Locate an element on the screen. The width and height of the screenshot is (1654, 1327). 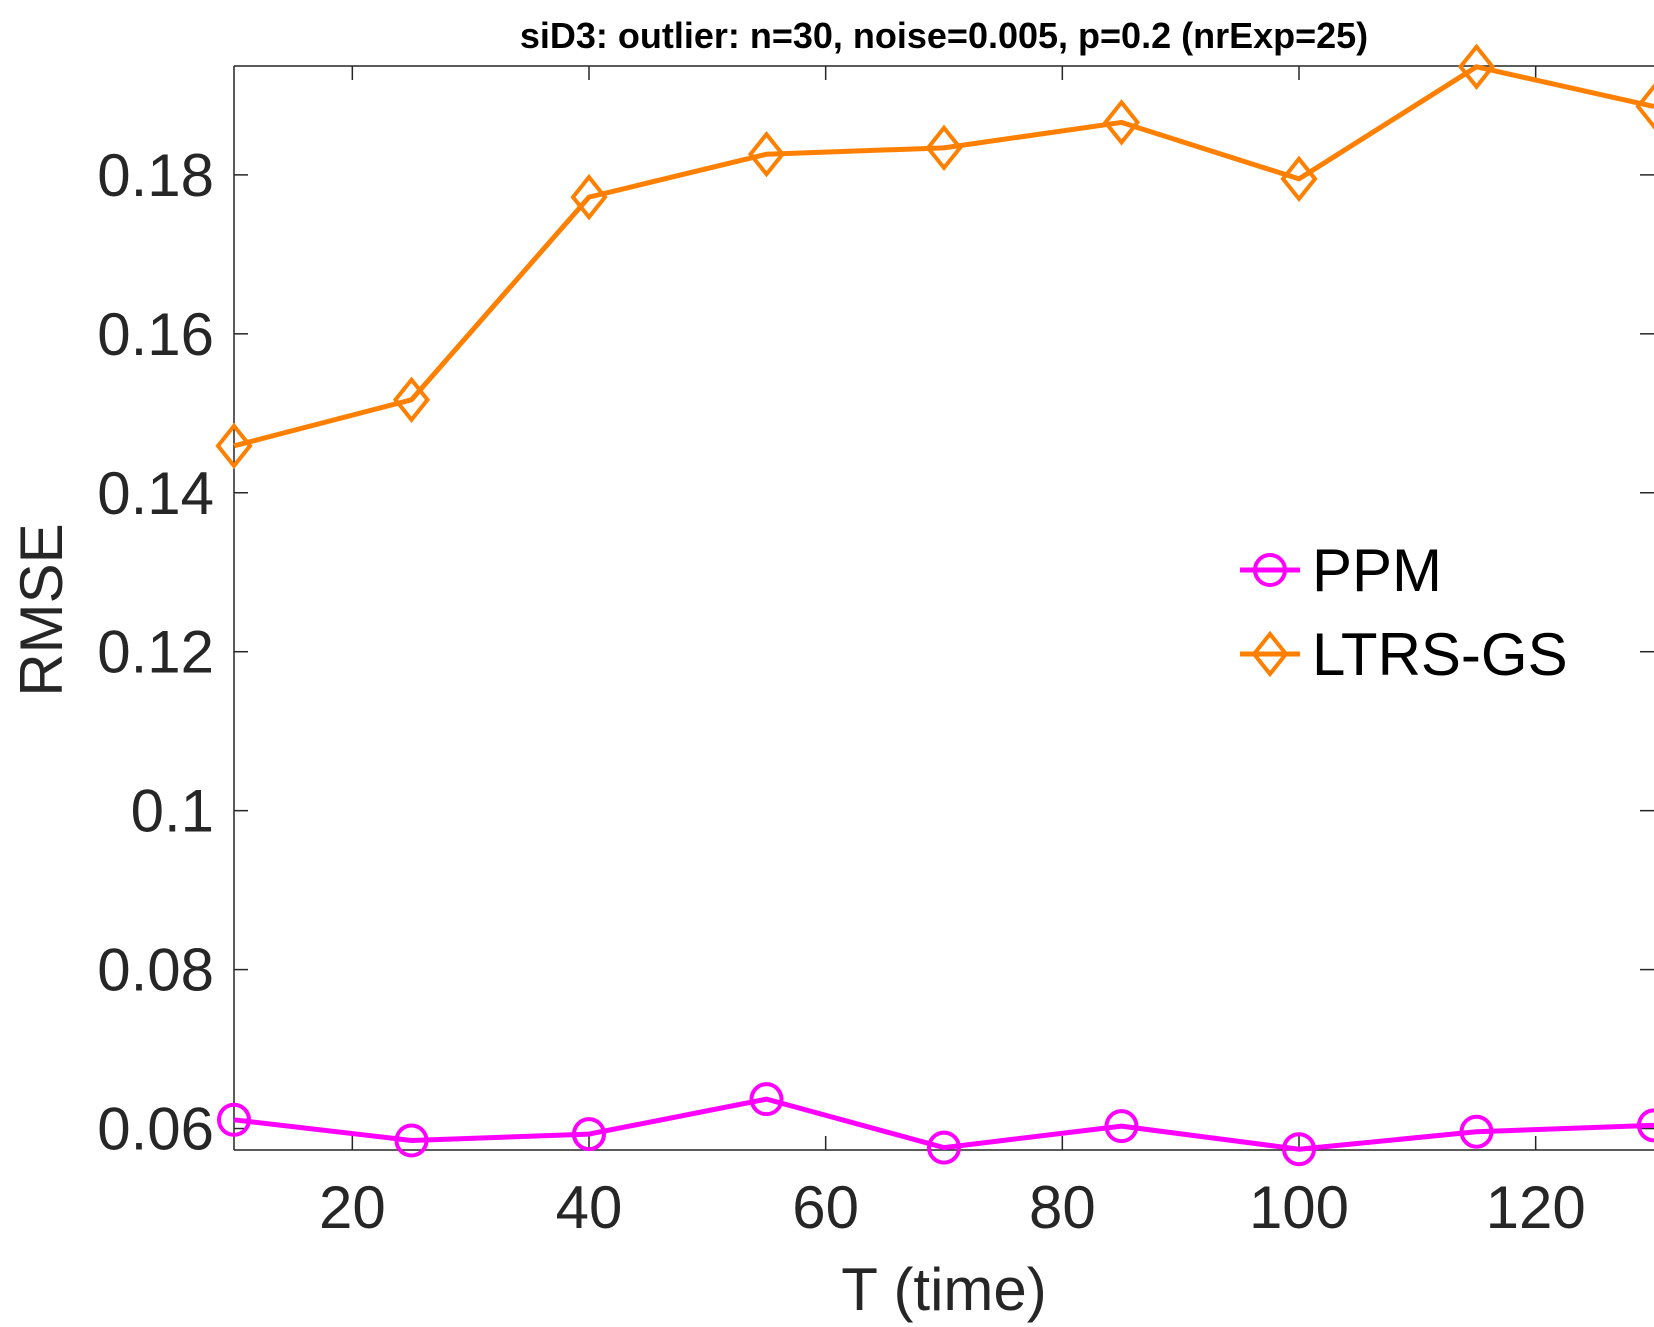
legend-label: PPM is located at coordinates (1377, 570).